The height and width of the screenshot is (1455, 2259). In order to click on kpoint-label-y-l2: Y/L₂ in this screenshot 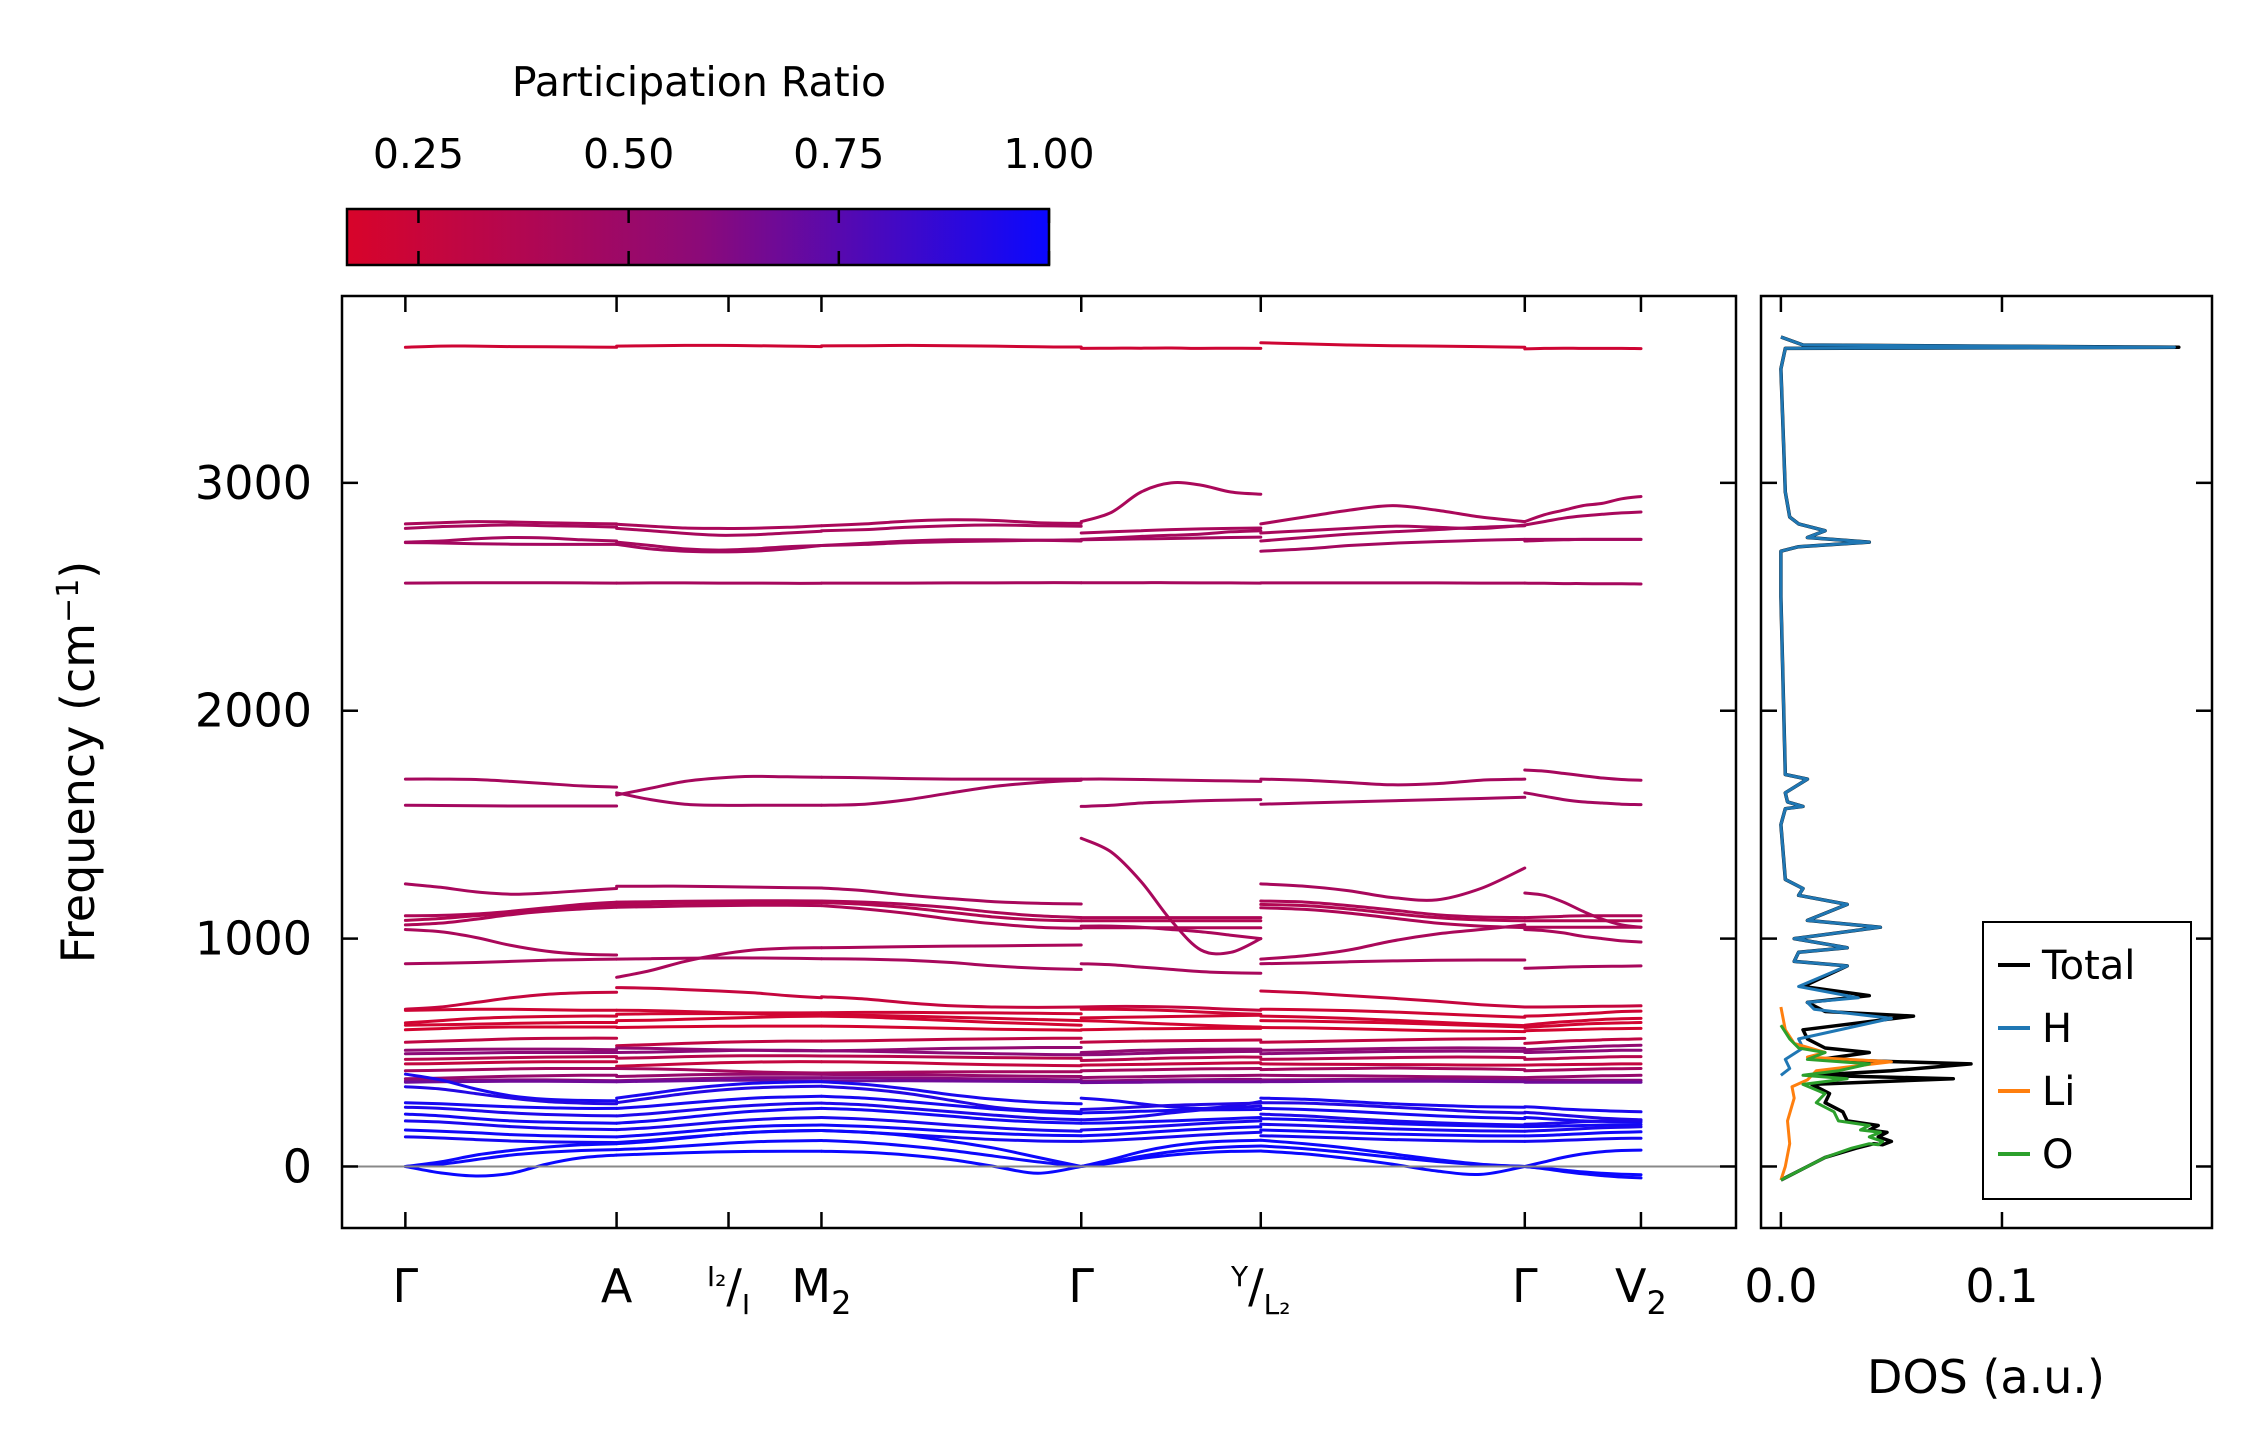, I will do `click(1260, 1290)`.